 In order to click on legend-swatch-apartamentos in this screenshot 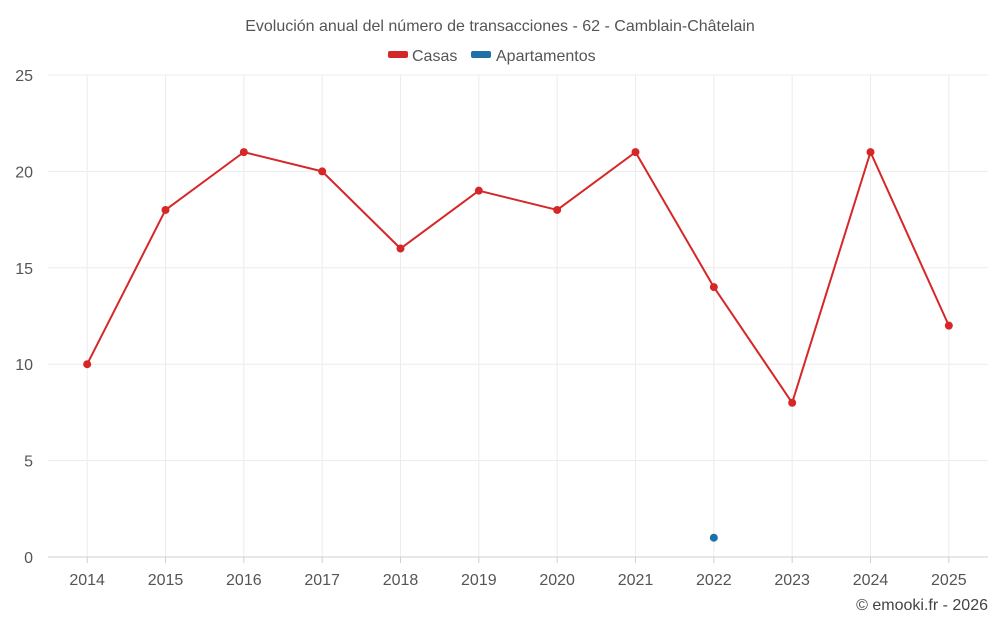, I will do `click(481, 54)`.